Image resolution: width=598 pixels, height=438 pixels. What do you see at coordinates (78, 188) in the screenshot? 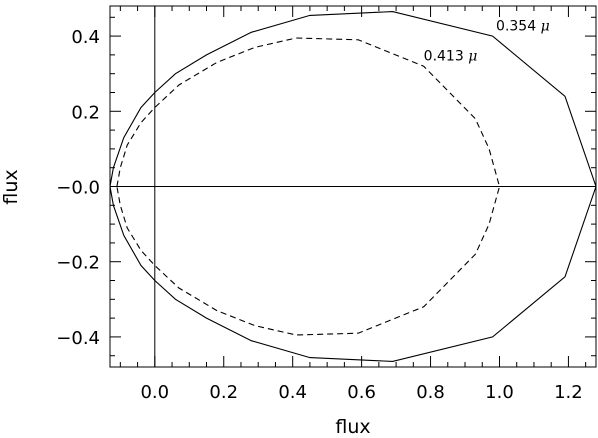
I see `y-tick-label: −0.0` at bounding box center [78, 188].